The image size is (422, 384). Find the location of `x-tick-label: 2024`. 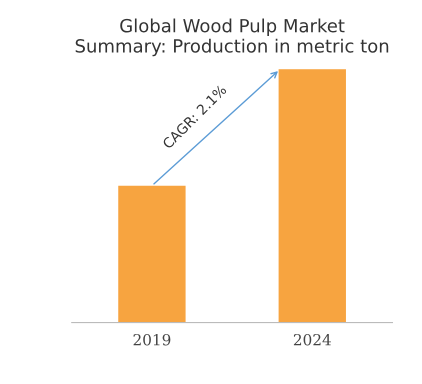

x-tick-label: 2024 is located at coordinates (312, 340).